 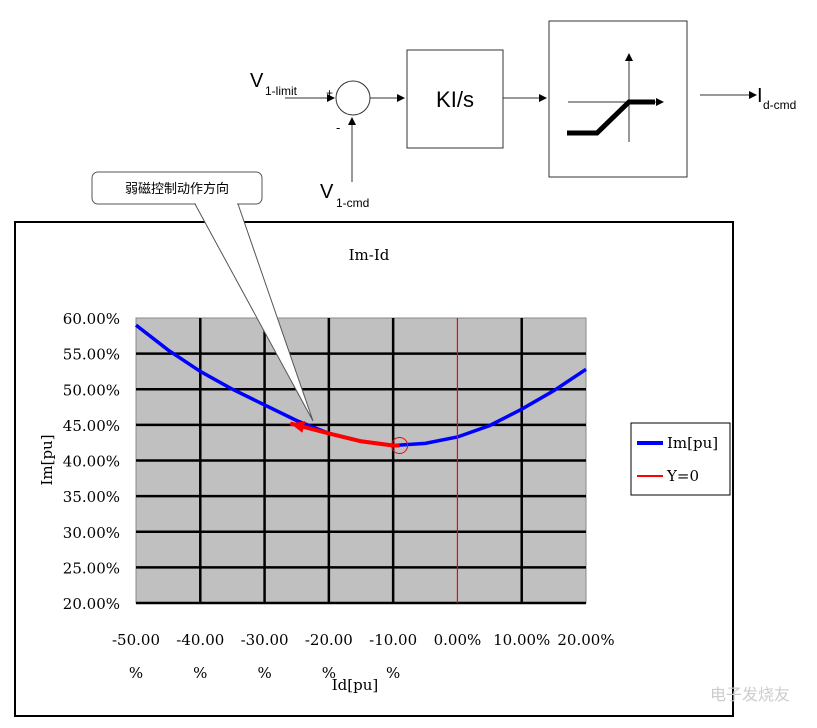 What do you see at coordinates (91, 568) in the screenshot?
I see `y-tick-label: 25.00%` at bounding box center [91, 568].